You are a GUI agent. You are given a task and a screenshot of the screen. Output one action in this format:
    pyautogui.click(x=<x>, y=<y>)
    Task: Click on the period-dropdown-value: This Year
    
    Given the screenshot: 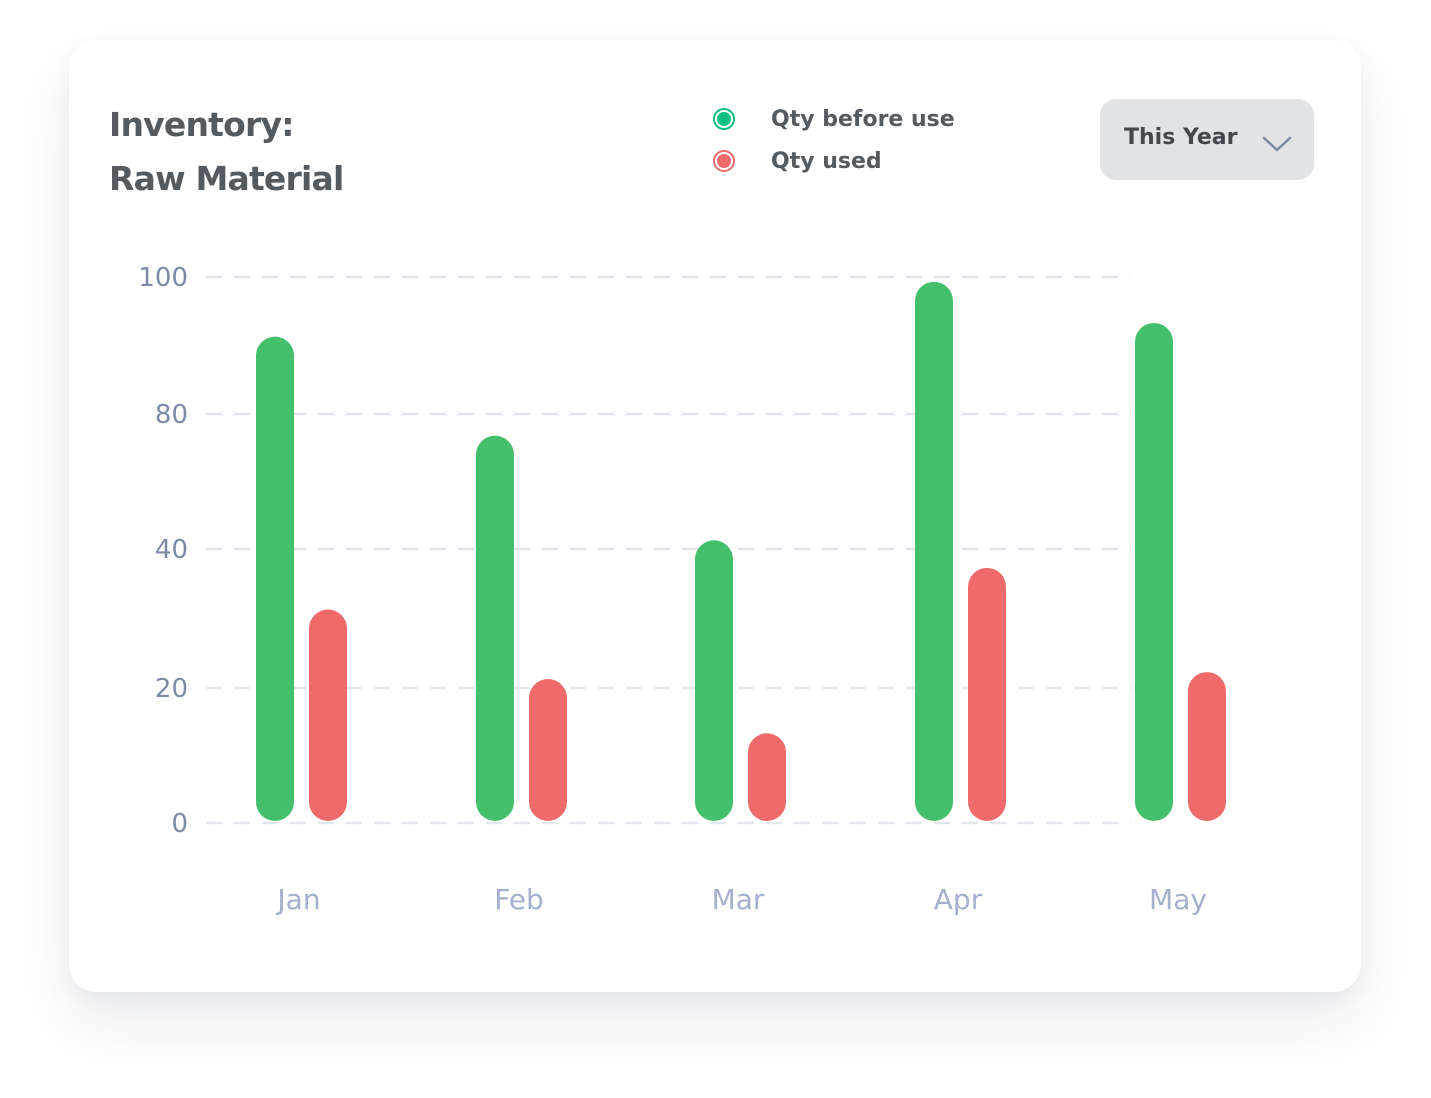 What is the action you would take?
    pyautogui.click(x=1181, y=137)
    